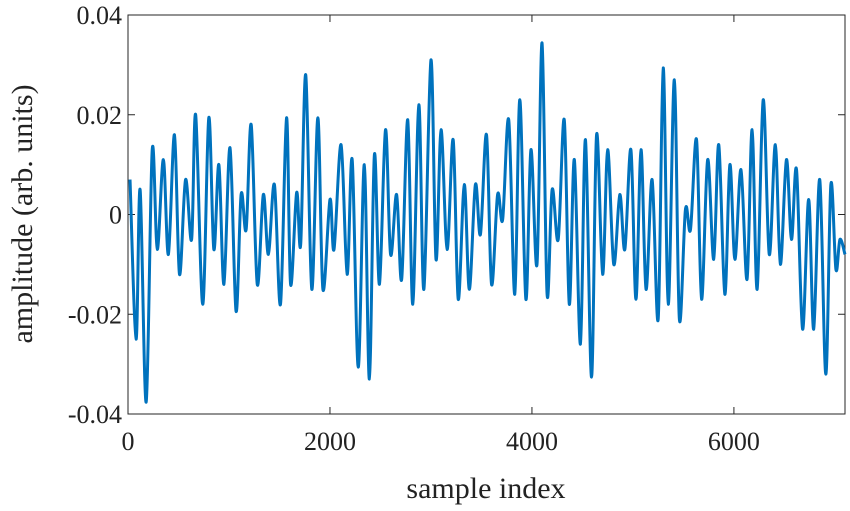  I want to click on x-tick-label: 2000, so click(330, 441).